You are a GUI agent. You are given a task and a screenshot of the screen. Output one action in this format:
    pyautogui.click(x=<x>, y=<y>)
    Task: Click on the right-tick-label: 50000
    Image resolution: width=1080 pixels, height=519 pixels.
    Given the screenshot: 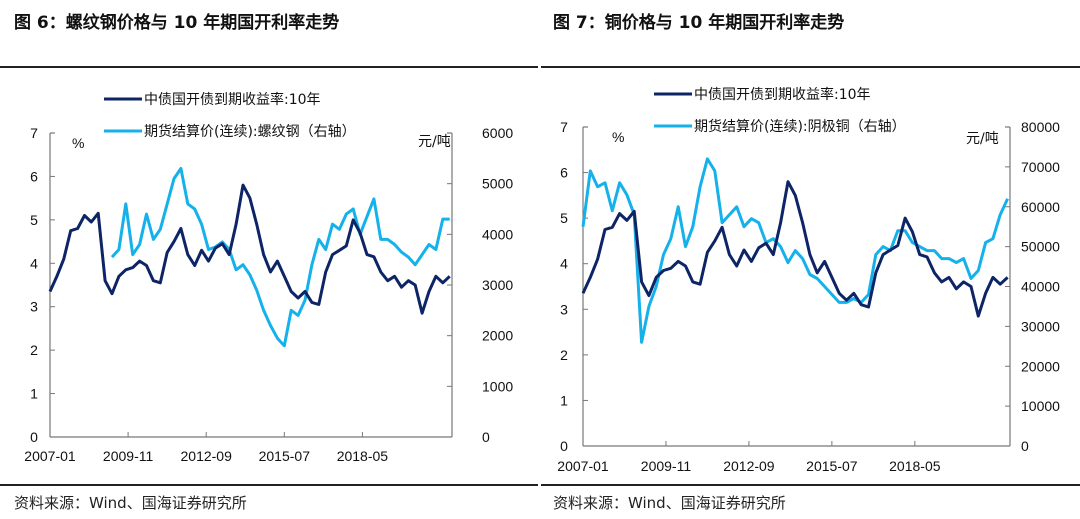 What is the action you would take?
    pyautogui.click(x=1040, y=247)
    